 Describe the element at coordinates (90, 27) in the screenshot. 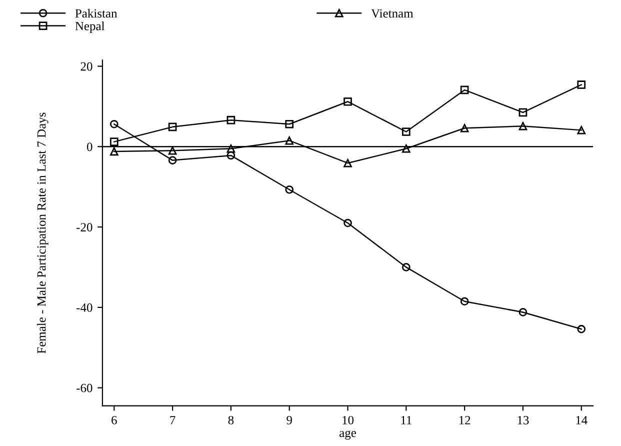

I see `legend-label: Nepal` at that location.